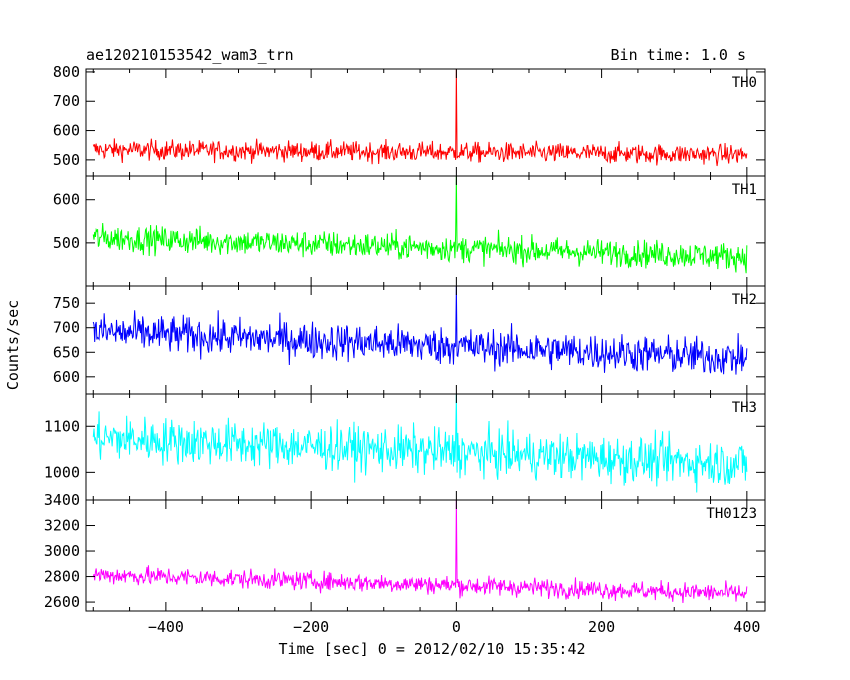 The image size is (850, 680). Describe the element at coordinates (62, 526) in the screenshot. I see `y-tick-label: 3200` at that location.